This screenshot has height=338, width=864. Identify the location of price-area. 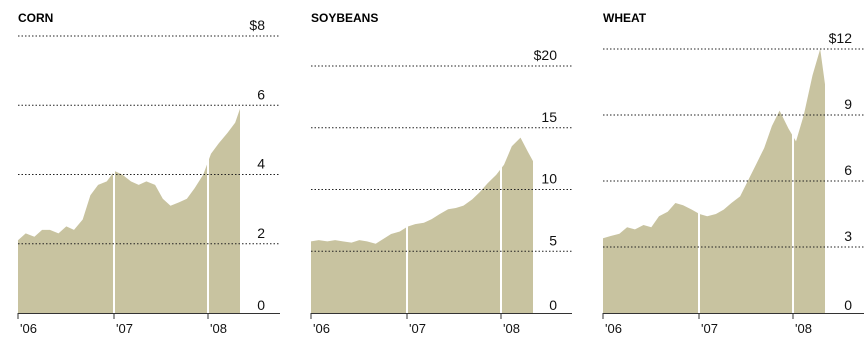
(422, 225).